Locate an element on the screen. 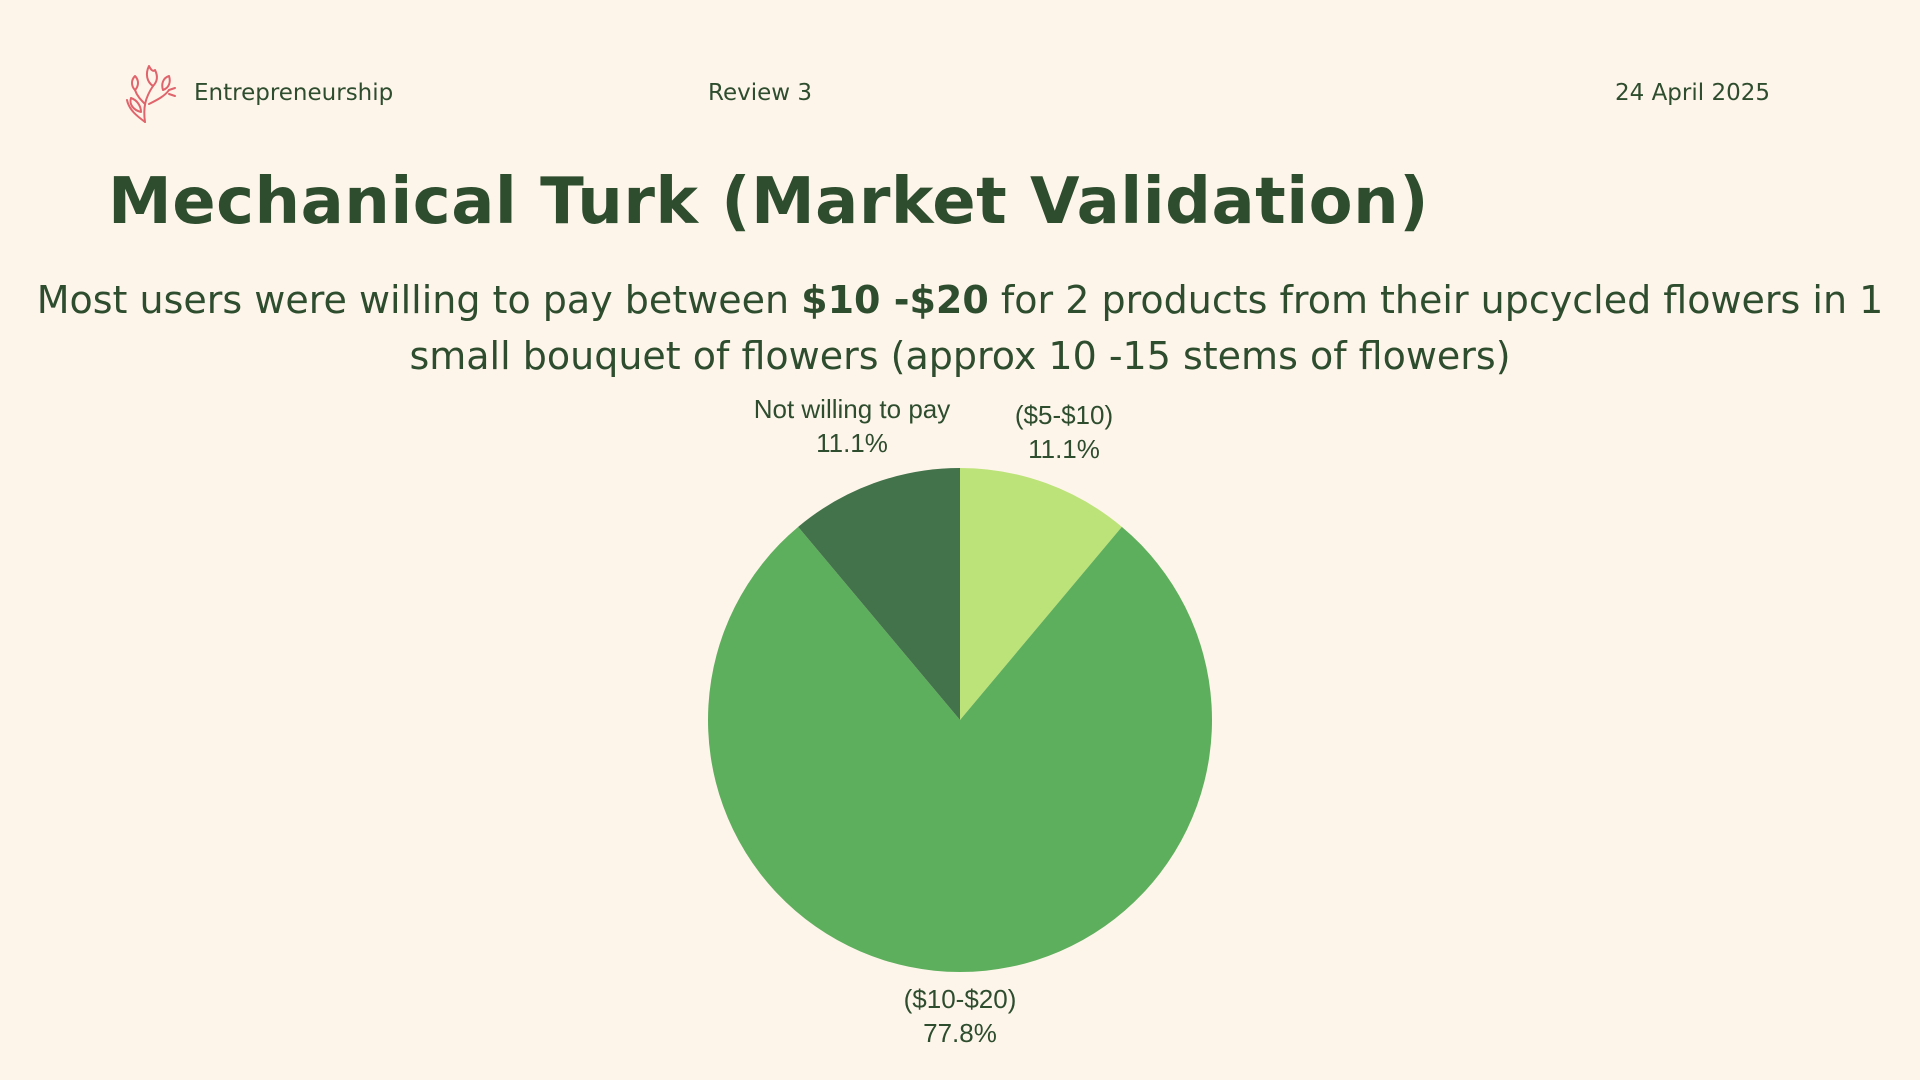  slice-percent-label: 77.8% is located at coordinates (960, 1033).